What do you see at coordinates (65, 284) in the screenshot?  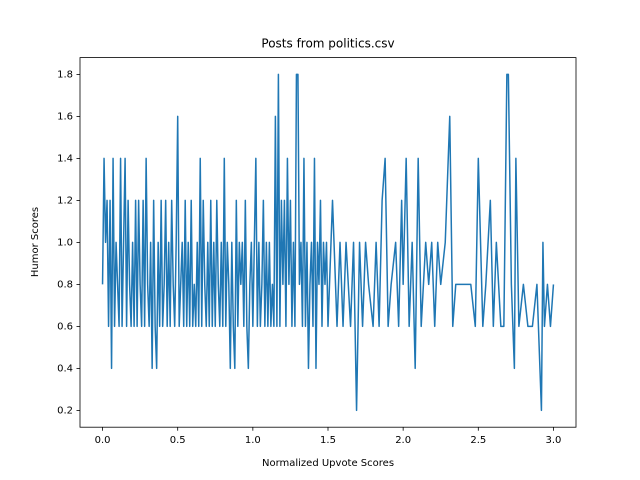 I see `y-tick-label: 0.8` at bounding box center [65, 284].